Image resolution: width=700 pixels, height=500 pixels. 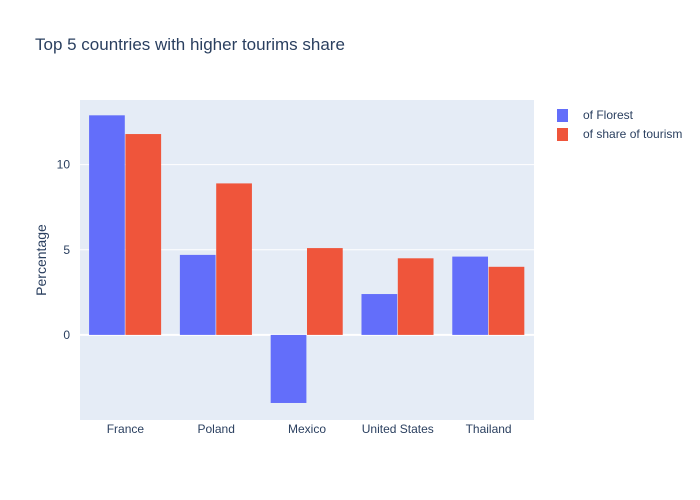 I want to click on x-tick-label: Mexico, so click(x=307, y=429).